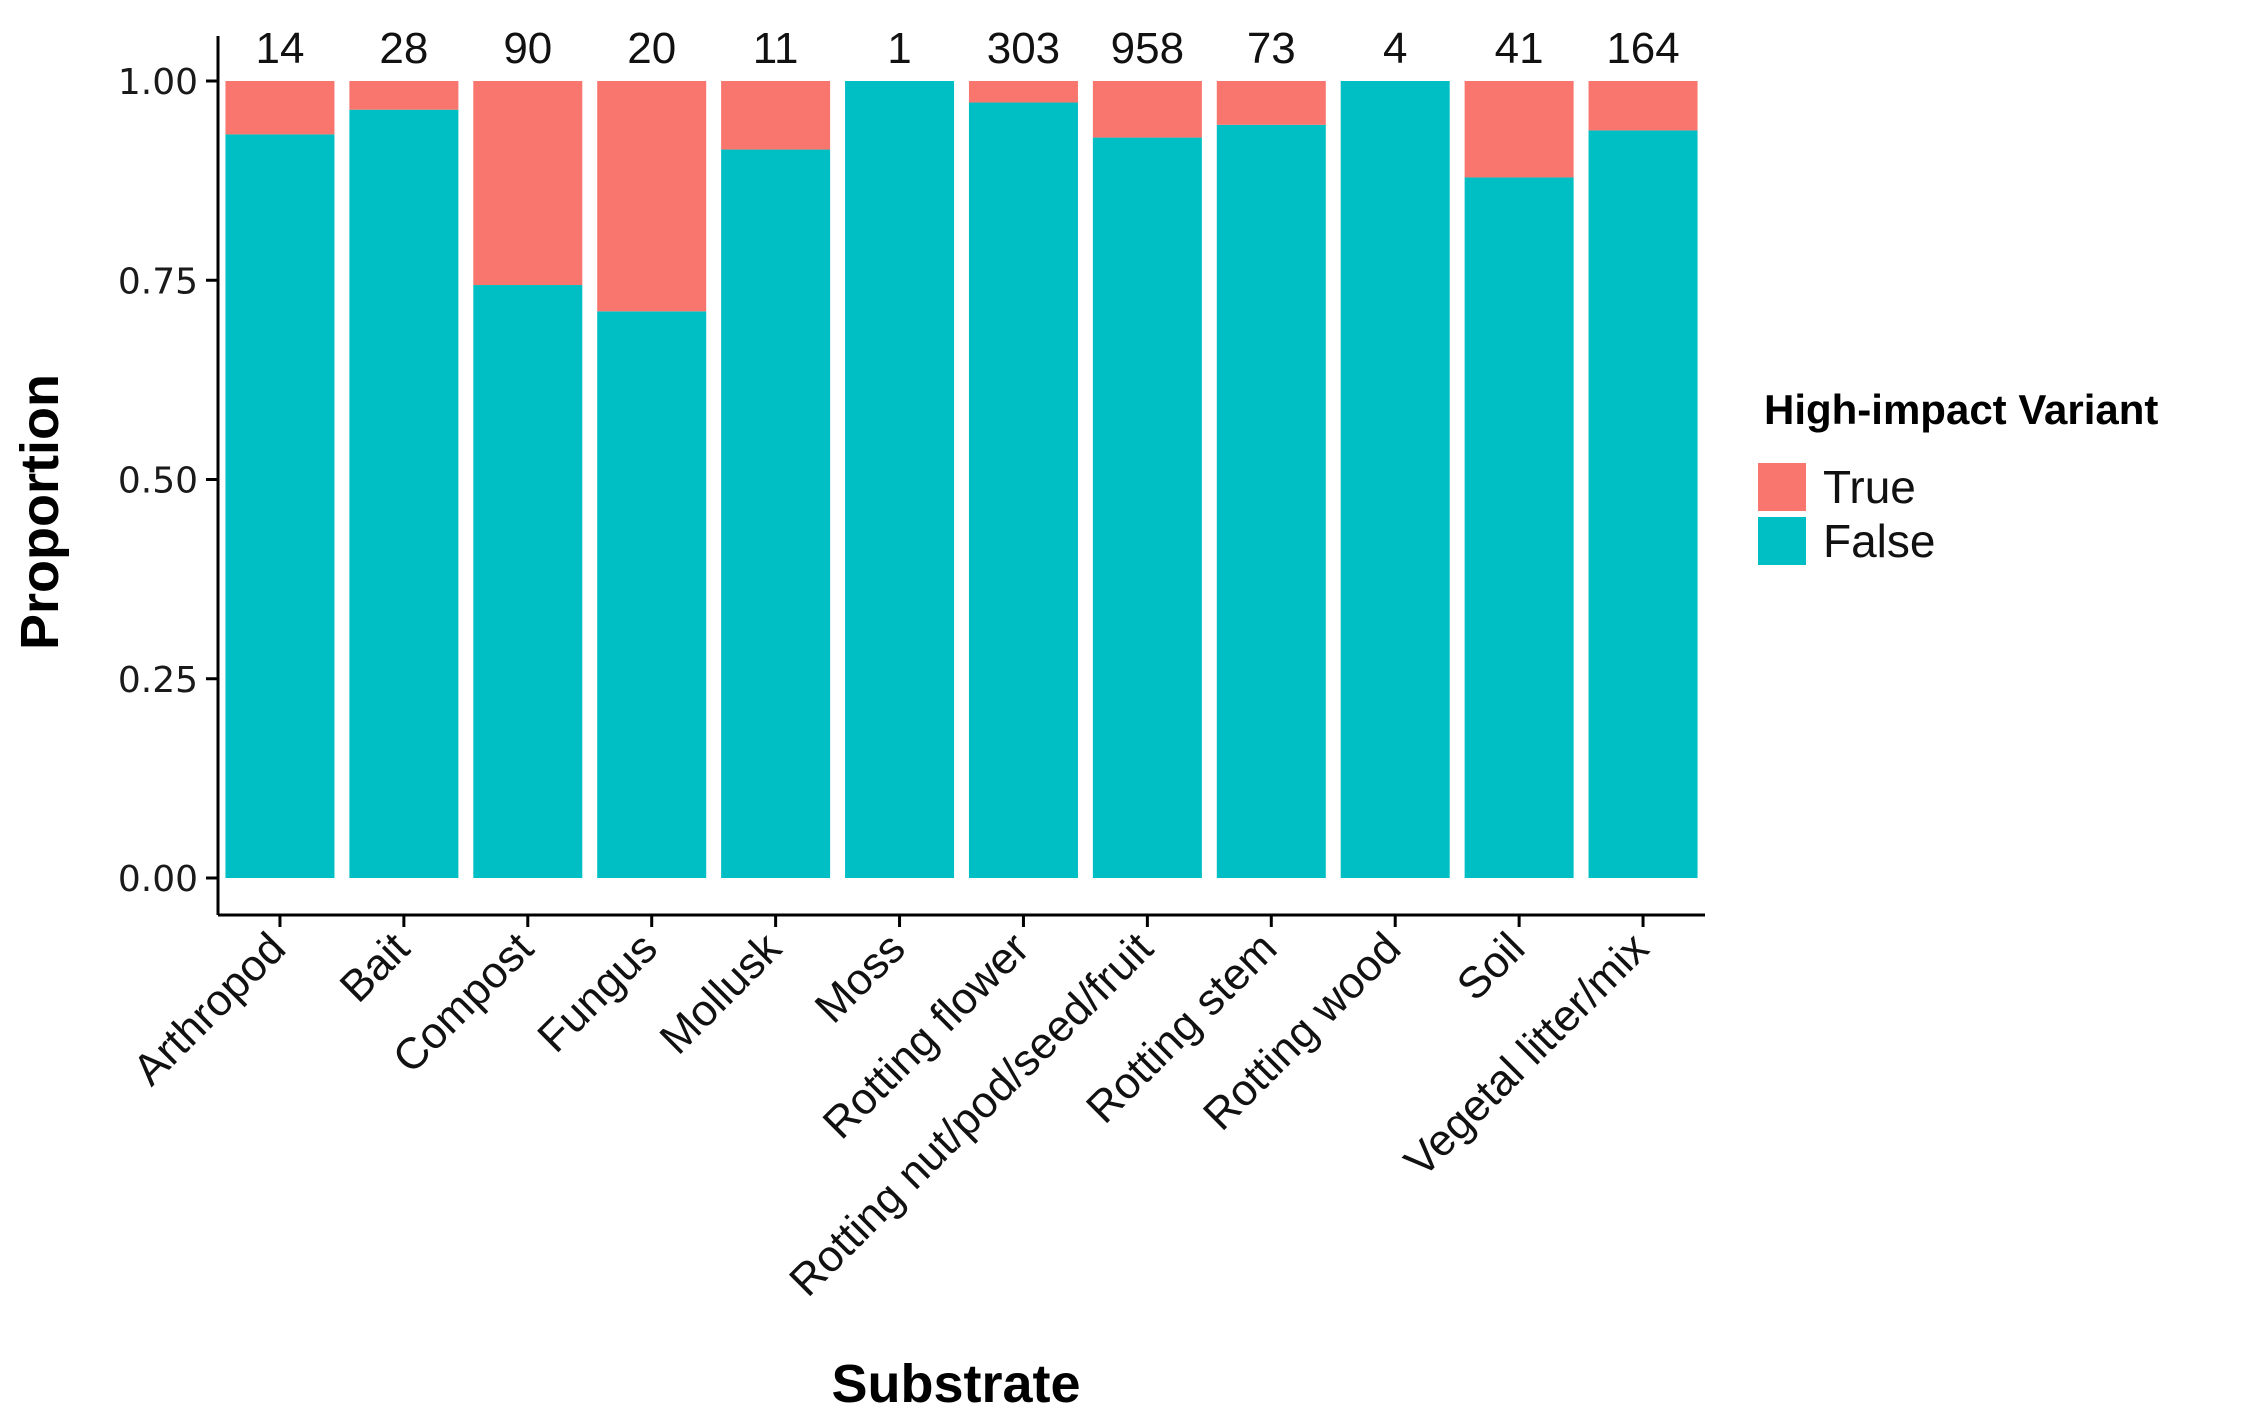 The height and width of the screenshot is (1414, 2250). What do you see at coordinates (1491, 966) in the screenshot?
I see `x-tick-label-soil: Soil` at bounding box center [1491, 966].